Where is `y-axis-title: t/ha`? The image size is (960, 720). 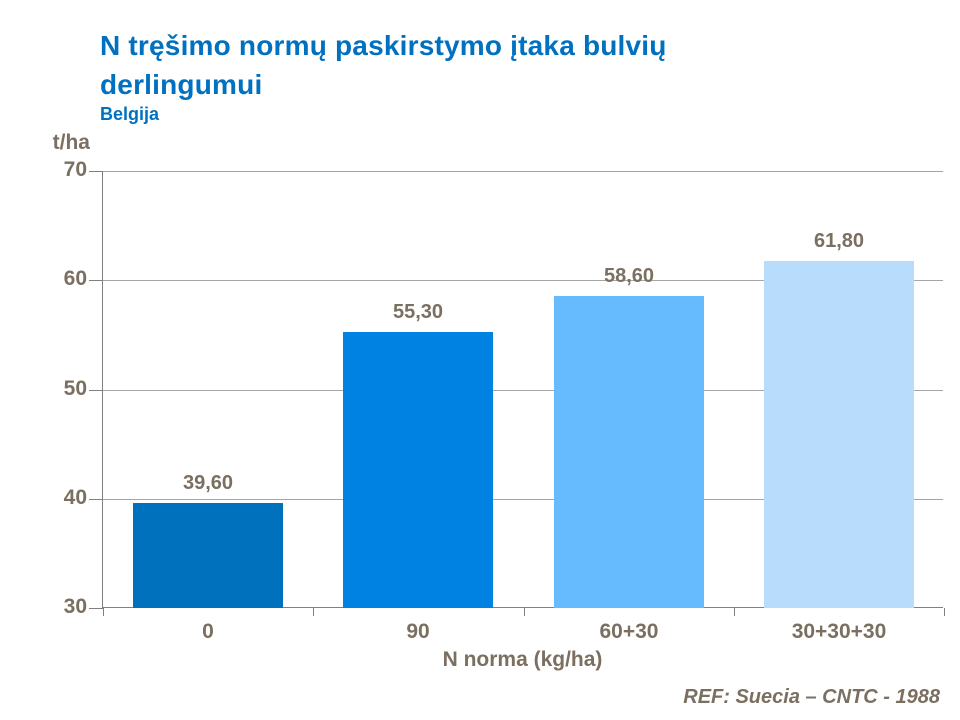 y-axis-title: t/ha is located at coordinates (71, 142).